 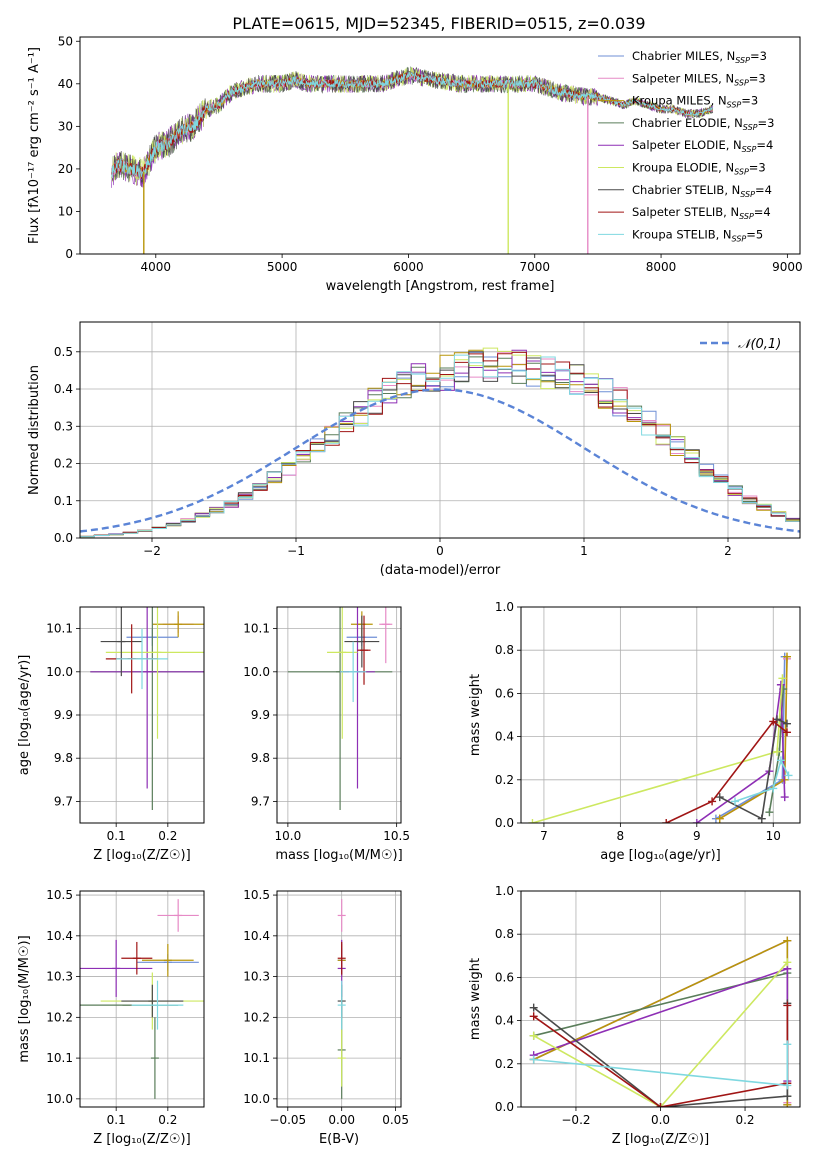 I want to click on x-tick-label: 9, so click(x=697, y=836).